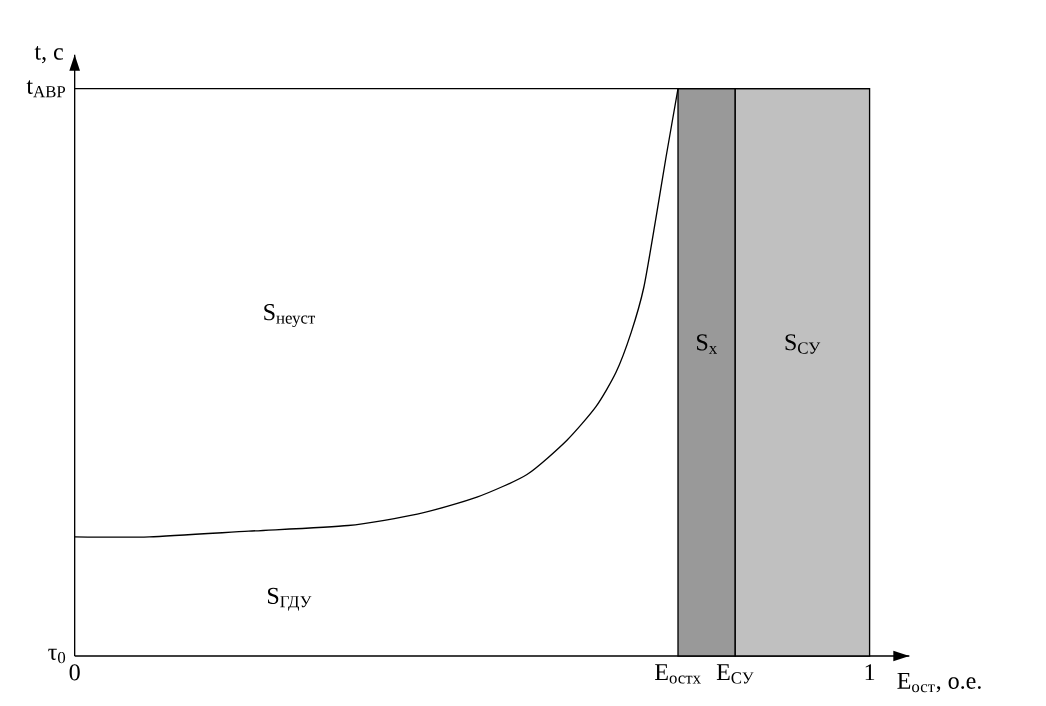  I want to click on annotation: S$_{ГДУ}$, so click(290, 599).